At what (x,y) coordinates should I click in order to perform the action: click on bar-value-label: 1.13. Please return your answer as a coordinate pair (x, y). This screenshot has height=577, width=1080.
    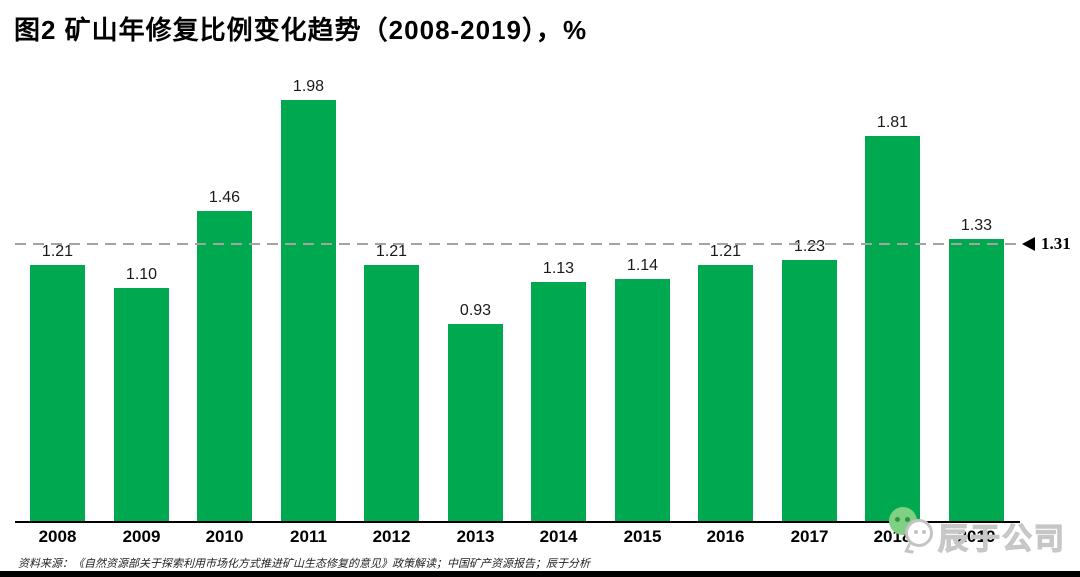
    Looking at the image, I should click on (558, 268).